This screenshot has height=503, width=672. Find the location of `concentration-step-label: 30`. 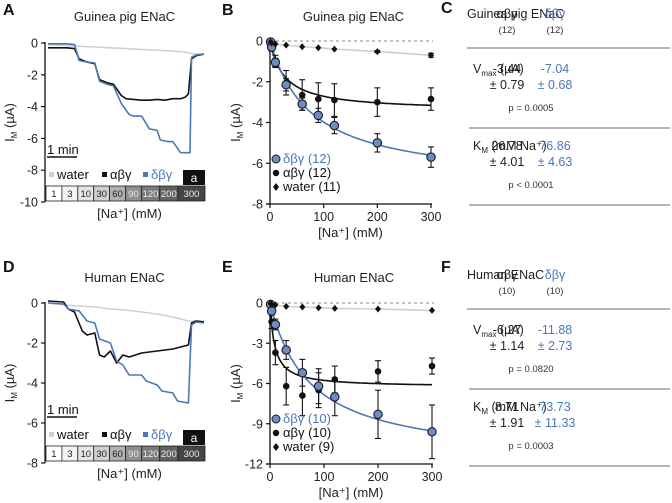

concentration-step-label: 30 is located at coordinates (101, 194).